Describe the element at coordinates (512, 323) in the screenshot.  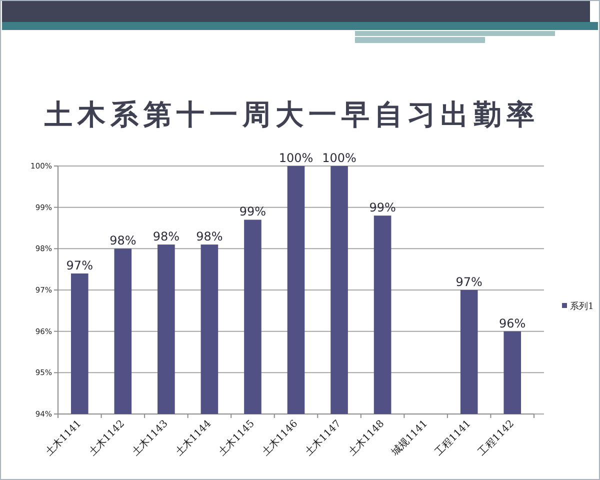
I see `data-label: 96%` at that location.